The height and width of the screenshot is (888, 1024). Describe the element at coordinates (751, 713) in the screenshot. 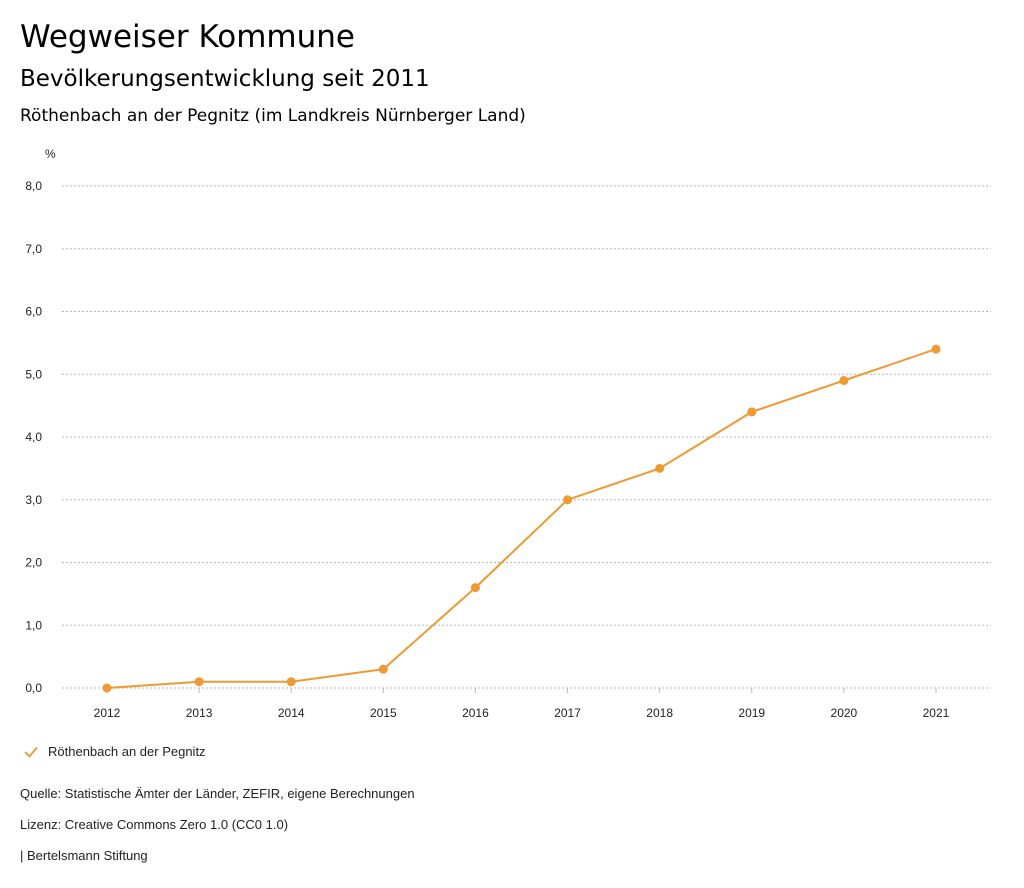

I see `x-tick-label: 2019` at that location.